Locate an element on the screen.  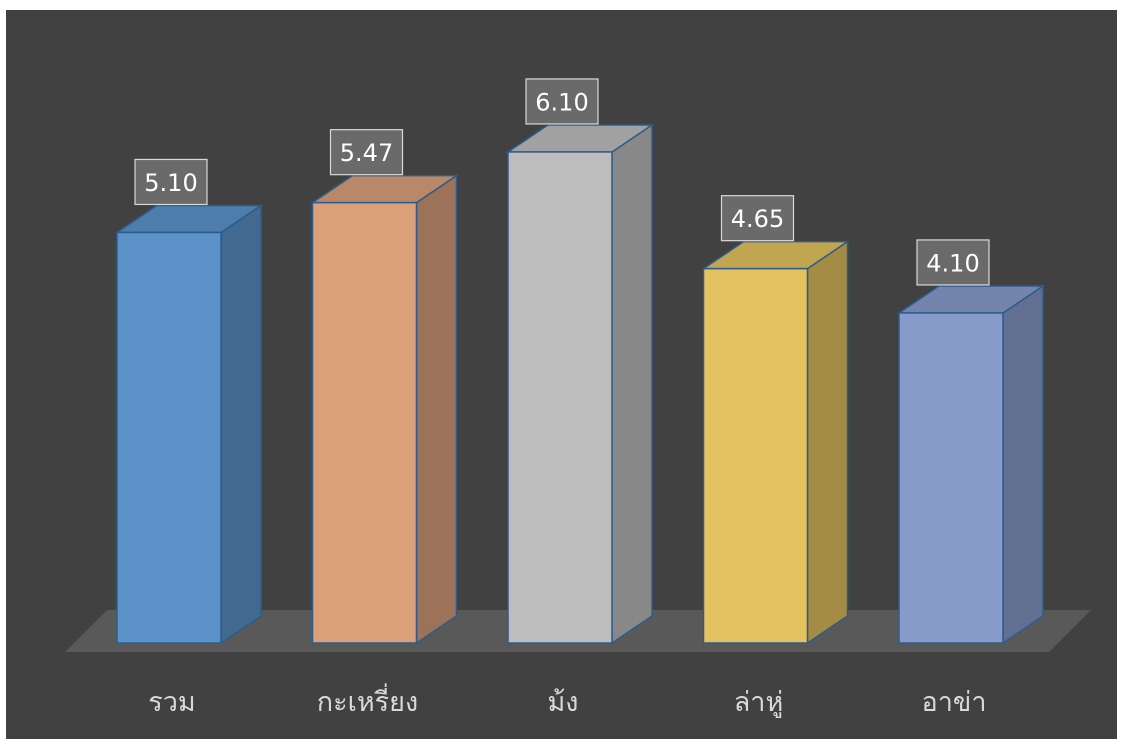
value-label: 4.10 is located at coordinates (952, 263).